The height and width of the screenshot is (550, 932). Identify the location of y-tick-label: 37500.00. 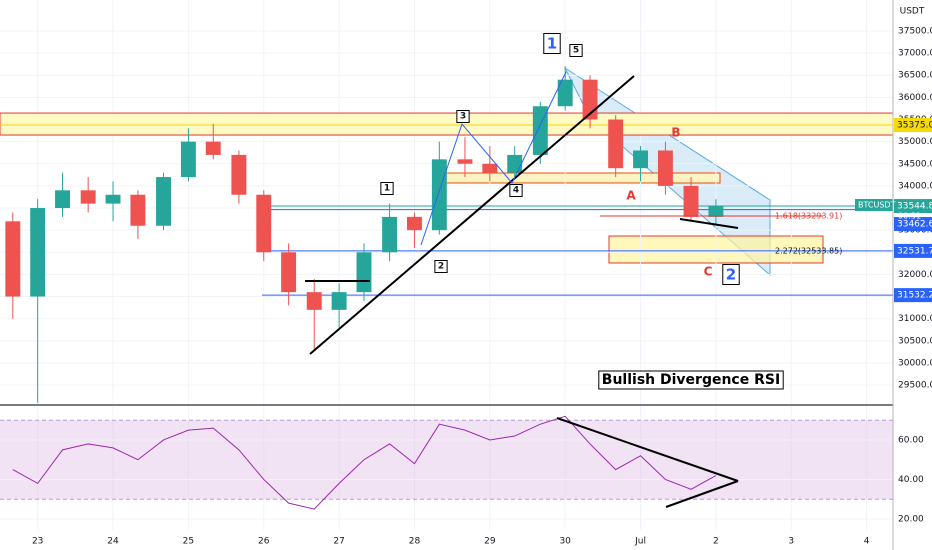
(915, 31).